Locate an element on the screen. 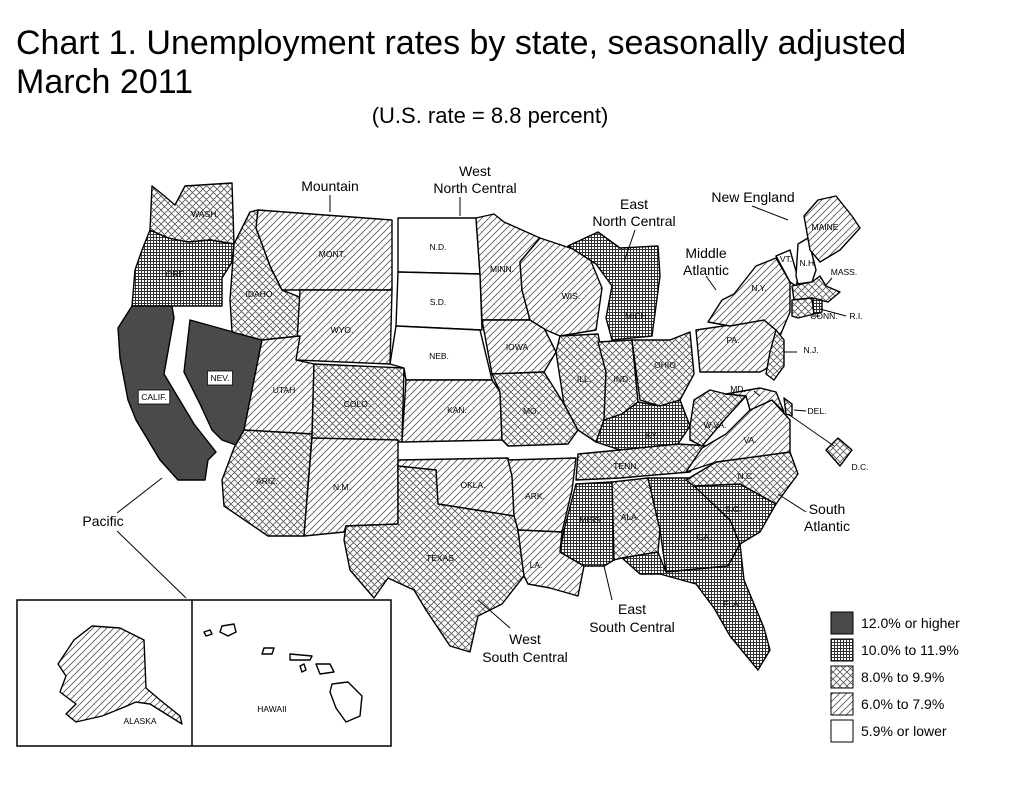 Image resolution: width=1016 pixels, height=796 pixels. state-label-ar: ARK. is located at coordinates (535, 496).